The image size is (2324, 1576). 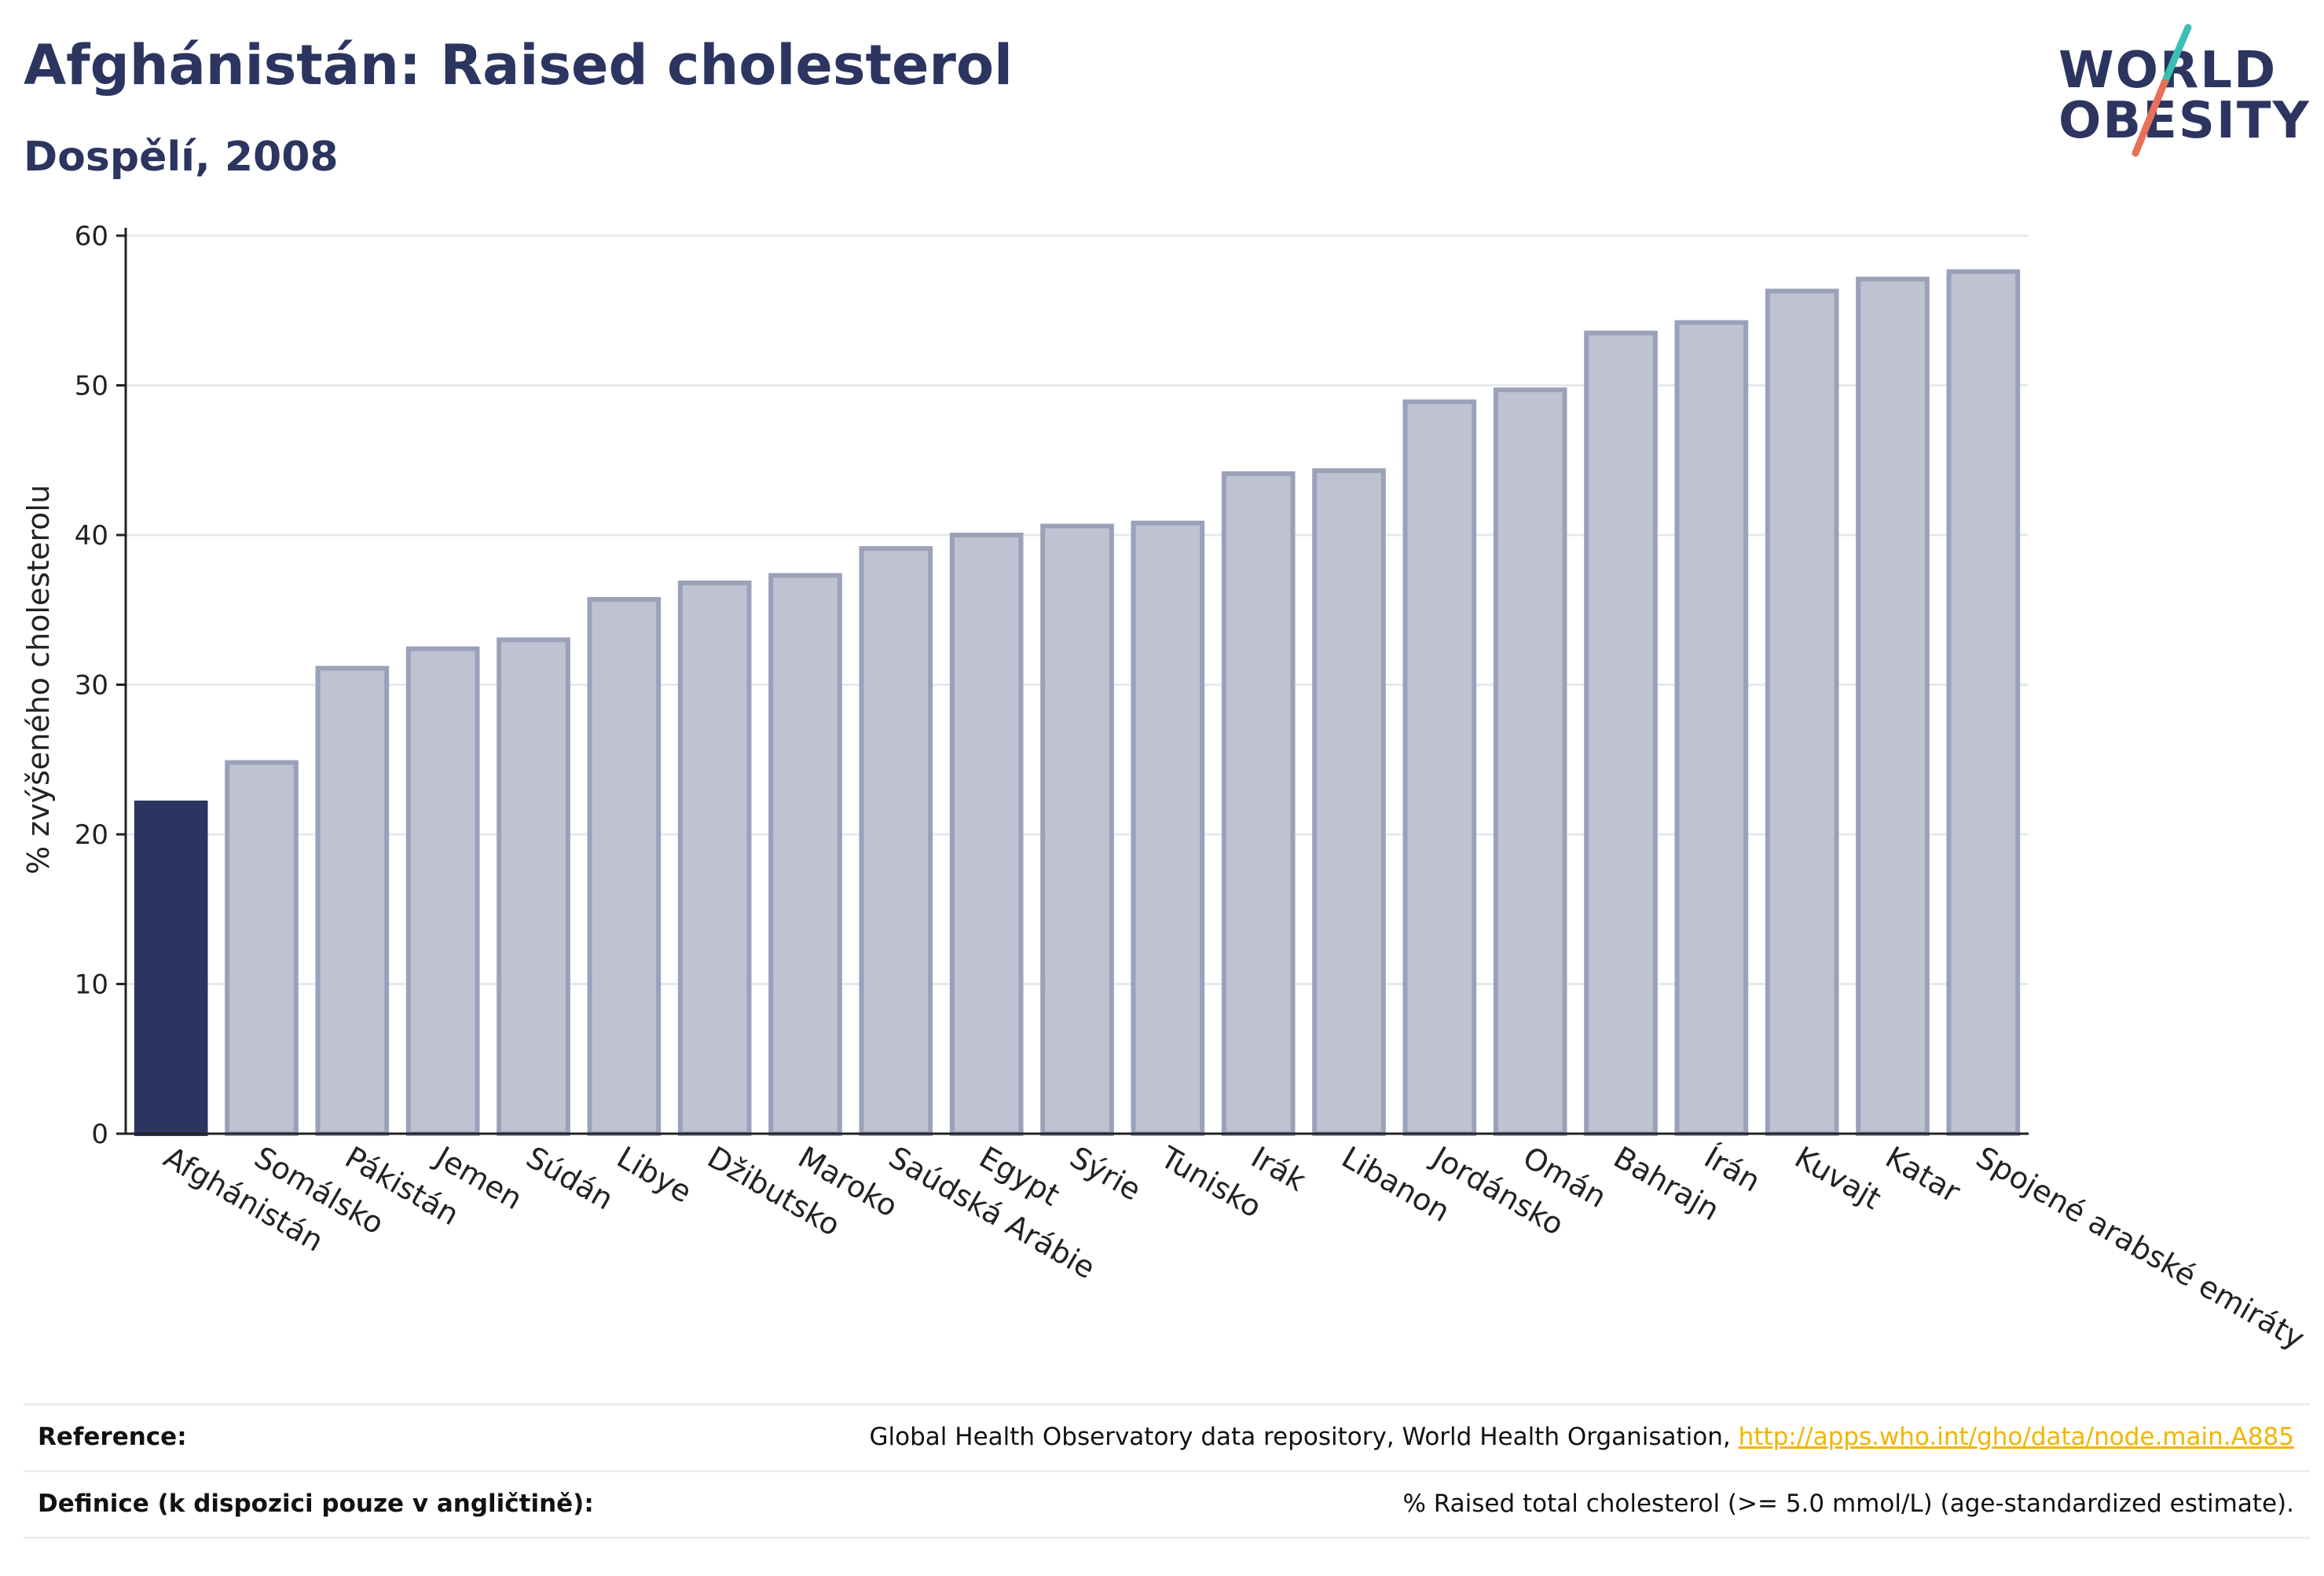 What do you see at coordinates (2140, 1248) in the screenshot?
I see `x-tick-label: Spojené arabské emiráty` at bounding box center [2140, 1248].